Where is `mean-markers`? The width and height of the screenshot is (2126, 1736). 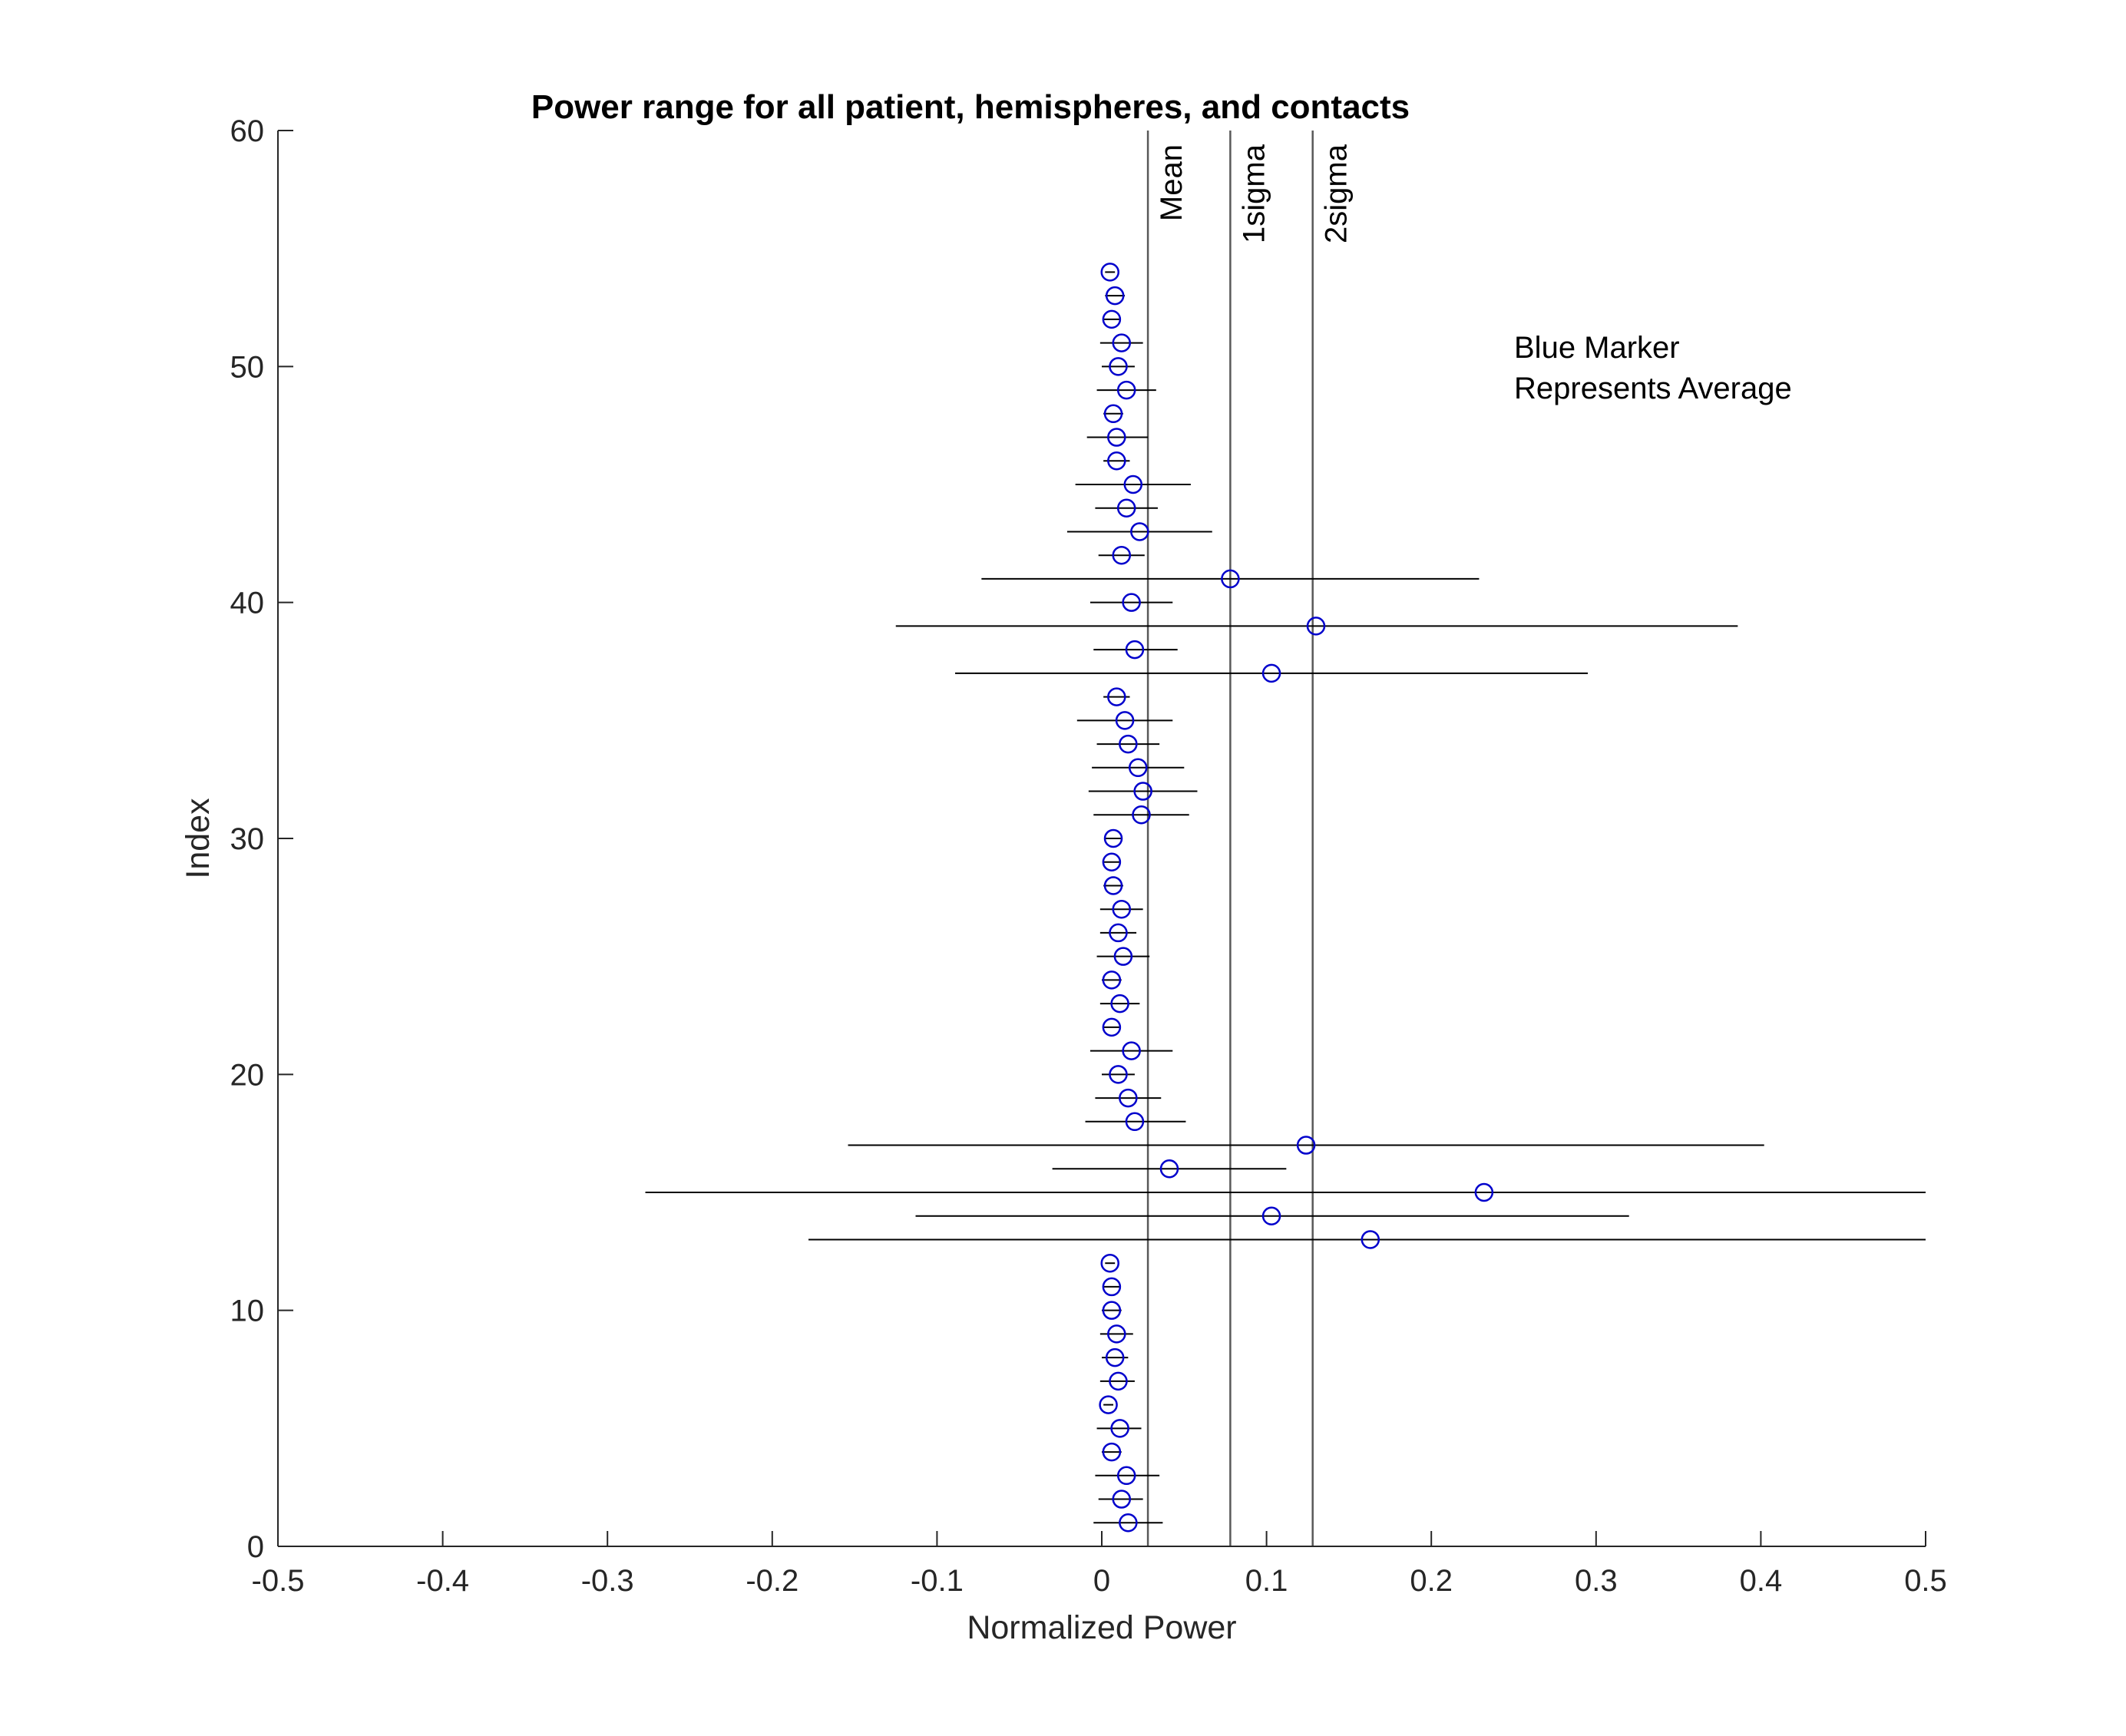
mean-markers is located at coordinates (1296, 898).